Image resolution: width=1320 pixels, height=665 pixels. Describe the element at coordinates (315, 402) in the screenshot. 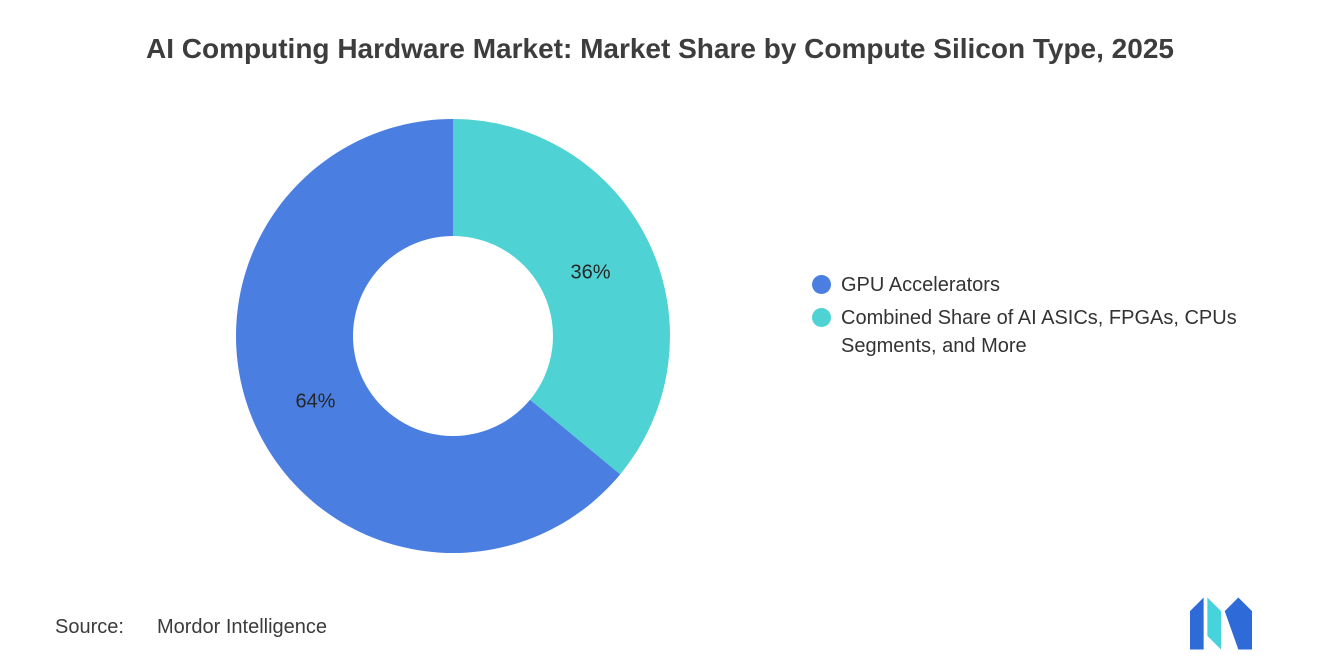

I see `pie-data-label-gpu-accelerators: 64%` at that location.